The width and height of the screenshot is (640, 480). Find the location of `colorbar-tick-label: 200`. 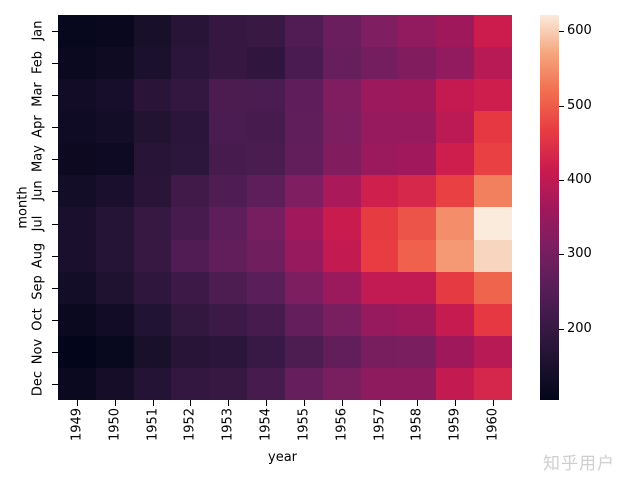

colorbar-tick-label: 200 is located at coordinates (579, 328).